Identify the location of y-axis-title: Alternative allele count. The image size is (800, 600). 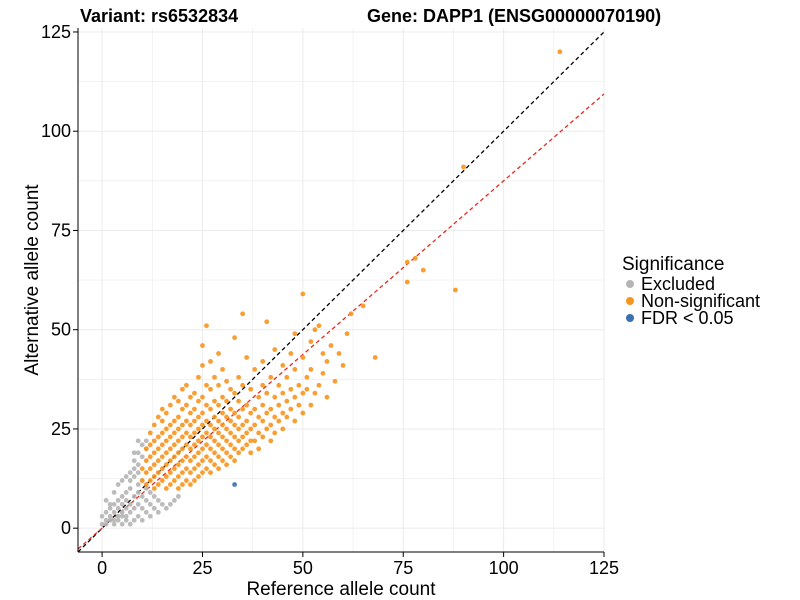
(32, 280).